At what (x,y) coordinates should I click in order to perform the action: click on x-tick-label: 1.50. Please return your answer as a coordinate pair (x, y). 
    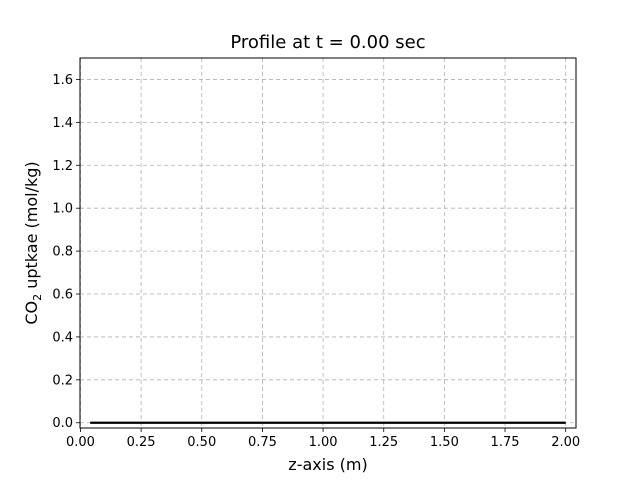
    Looking at the image, I should click on (444, 442).